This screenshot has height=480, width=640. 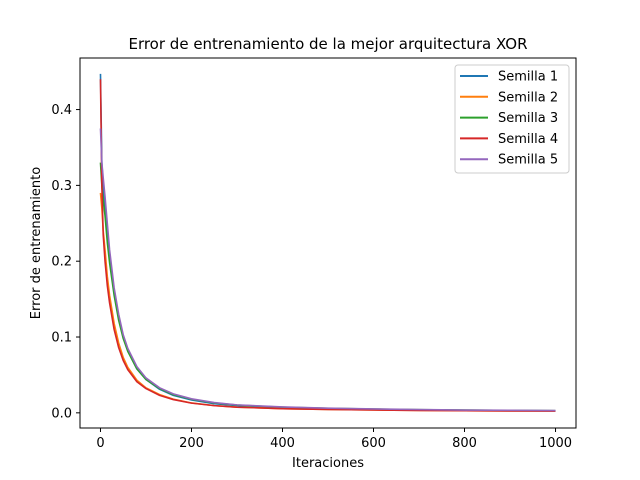 What do you see at coordinates (528, 77) in the screenshot?
I see `legend-label: Semilla 1` at bounding box center [528, 77].